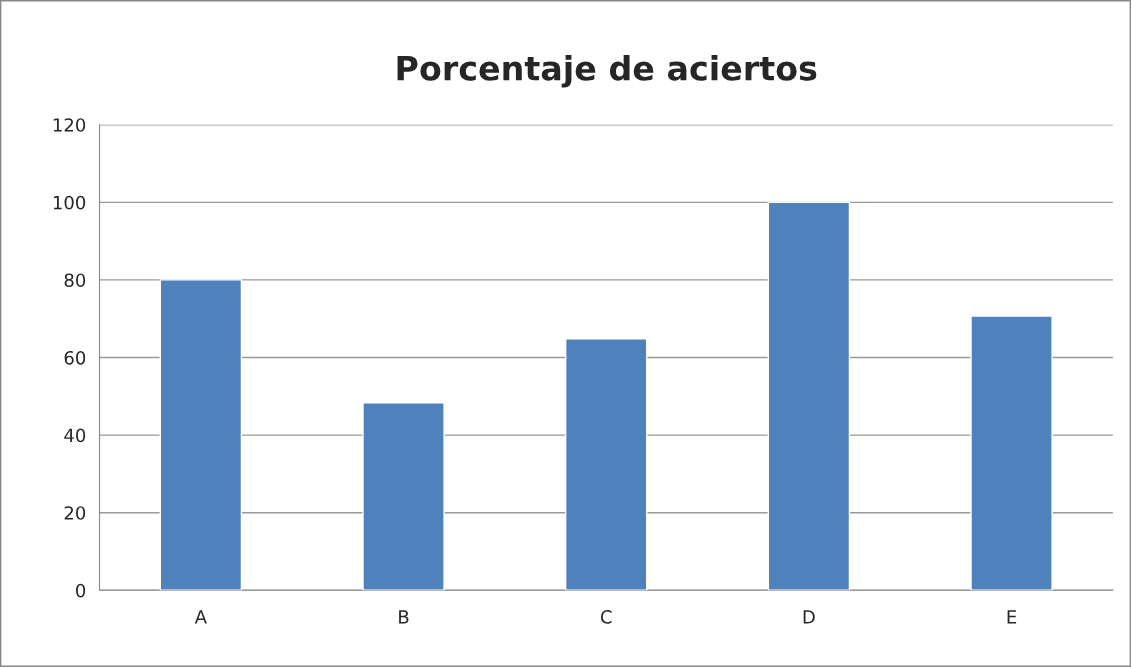 Image resolution: width=1131 pixels, height=667 pixels. Describe the element at coordinates (606, 617) in the screenshot. I see `x-tick-label: C` at that location.